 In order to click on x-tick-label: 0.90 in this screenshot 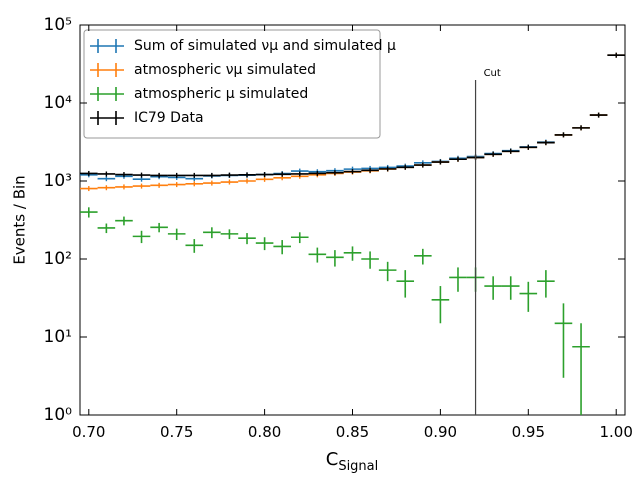, I will do `click(440, 432)`.